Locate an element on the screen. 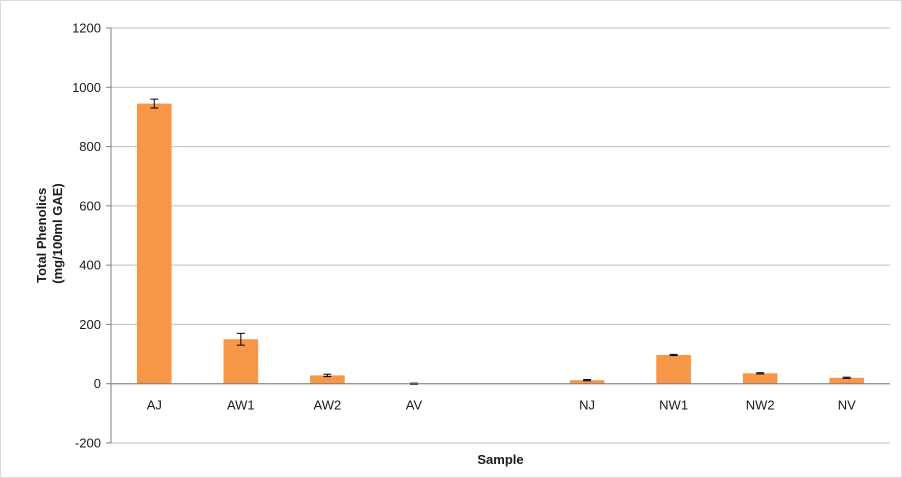  x-tick-label: NW2 is located at coordinates (760, 405).